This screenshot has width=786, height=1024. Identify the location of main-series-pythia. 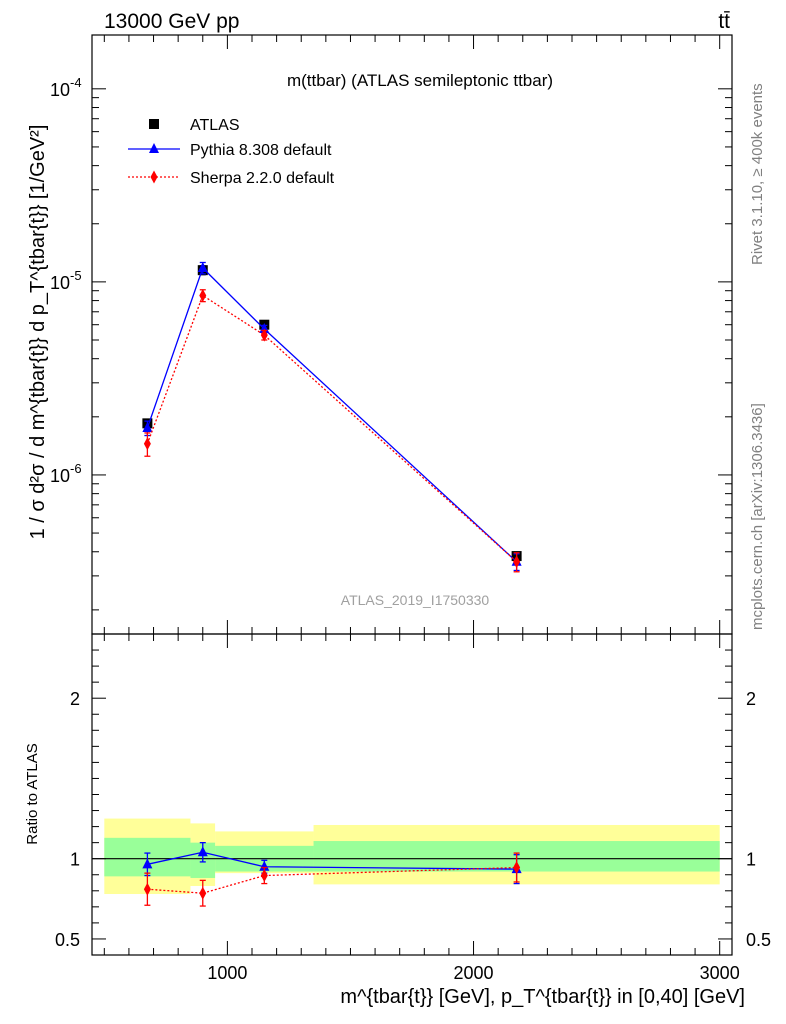
(332, 416).